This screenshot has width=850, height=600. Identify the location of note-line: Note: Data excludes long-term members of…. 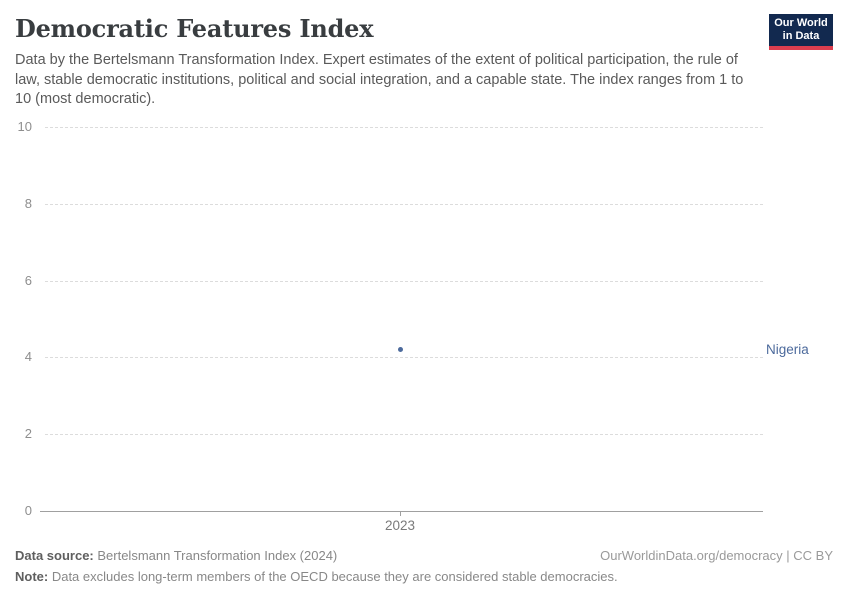
(316, 576).